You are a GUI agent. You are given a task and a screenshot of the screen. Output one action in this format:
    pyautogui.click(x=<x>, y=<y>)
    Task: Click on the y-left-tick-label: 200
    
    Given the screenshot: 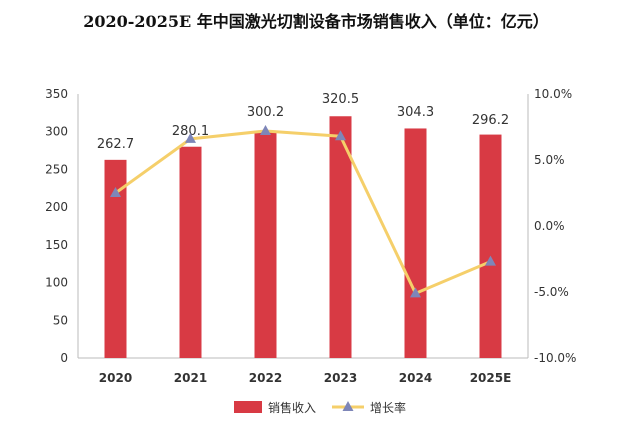 What is the action you would take?
    pyautogui.click(x=56, y=207)
    